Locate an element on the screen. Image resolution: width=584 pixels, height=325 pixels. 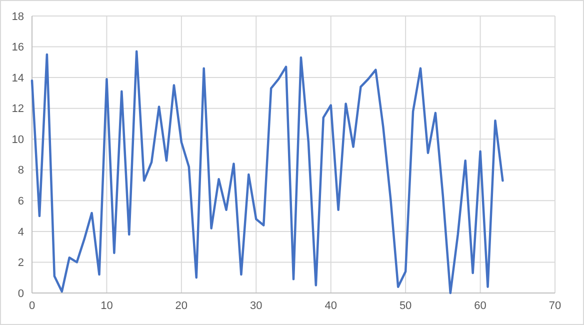
y-tick-label: 18 is located at coordinates (18, 16).